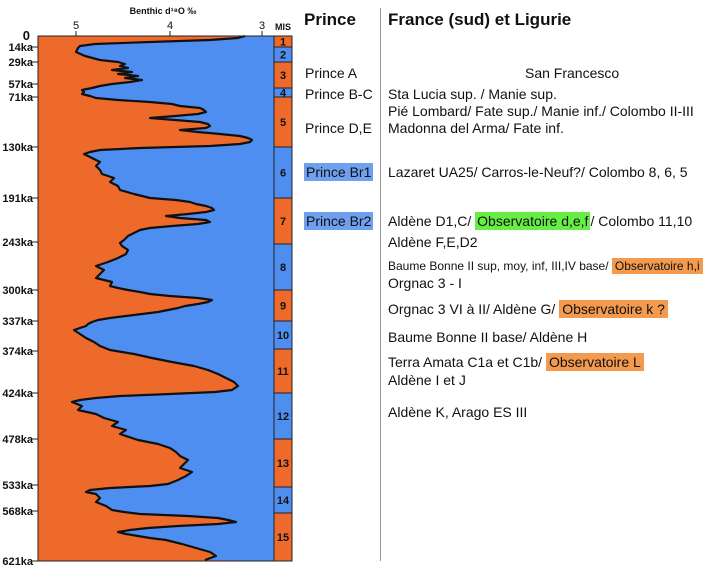 This screenshot has width=715, height=567. What do you see at coordinates (283, 222) in the screenshot?
I see `mis-number-7: 7` at bounding box center [283, 222].